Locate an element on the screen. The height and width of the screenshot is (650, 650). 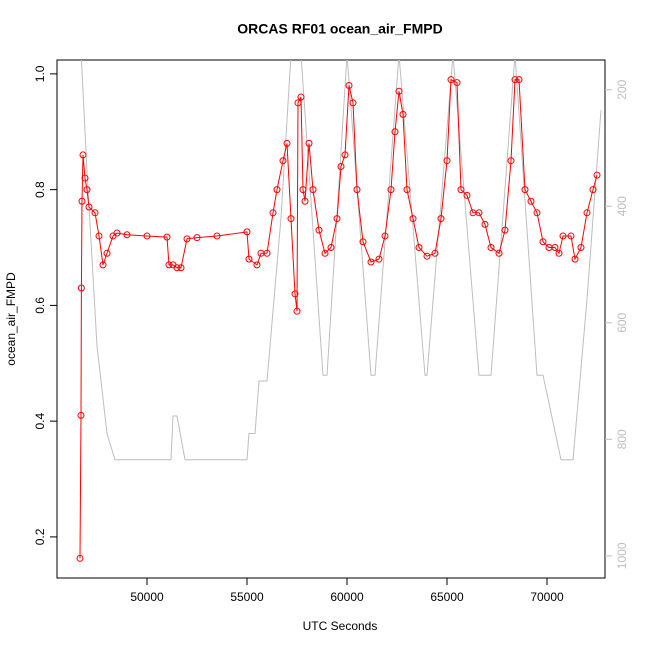
y-tick-label: 0.8 is located at coordinates (40, 189).